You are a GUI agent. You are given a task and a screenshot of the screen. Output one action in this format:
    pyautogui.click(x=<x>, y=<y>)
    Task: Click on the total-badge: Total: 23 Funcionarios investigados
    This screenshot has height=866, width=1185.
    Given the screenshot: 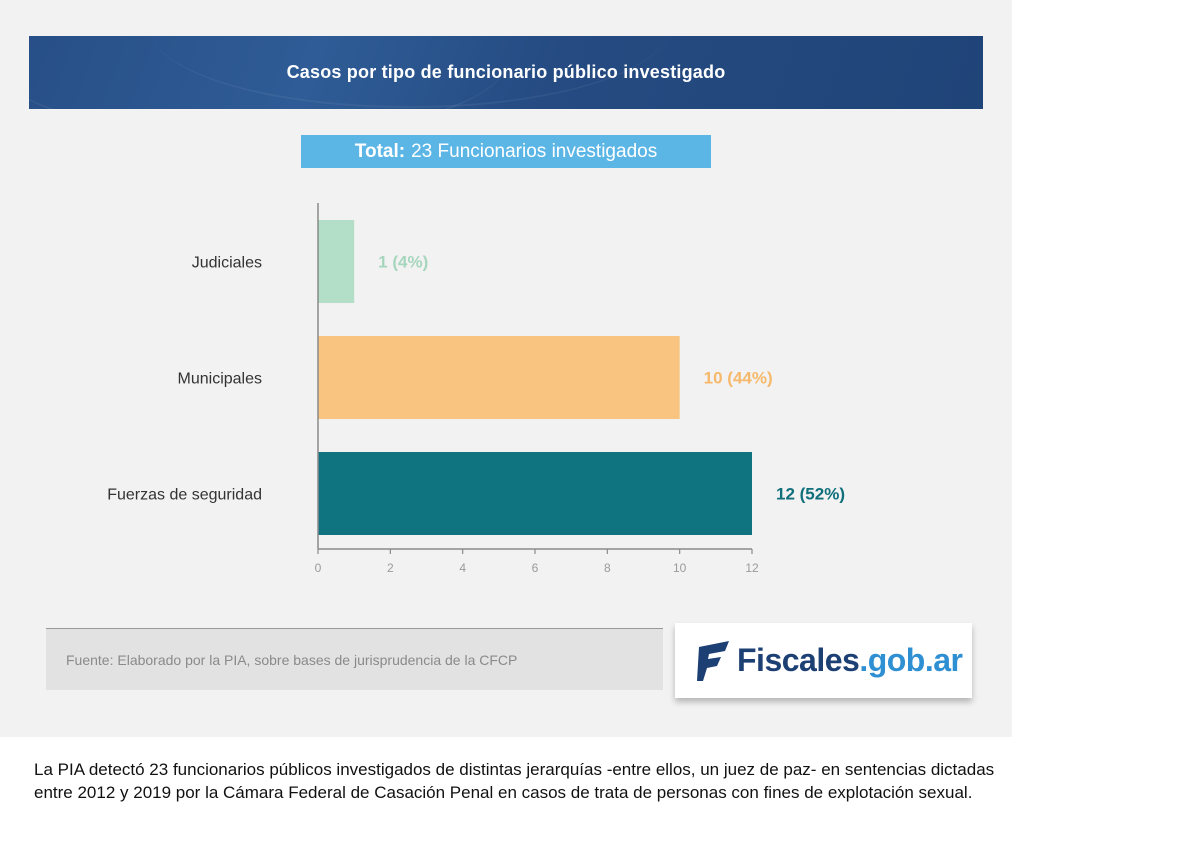 What is the action you would take?
    pyautogui.click(x=506, y=151)
    